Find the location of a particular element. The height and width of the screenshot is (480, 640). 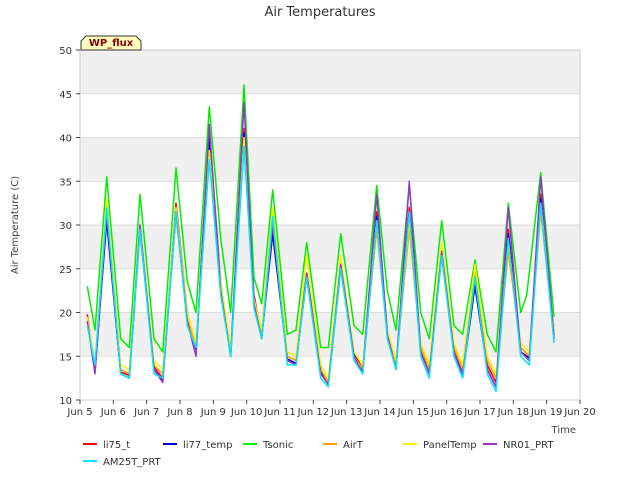

y-tick-label: 45 is located at coordinates (65, 95).